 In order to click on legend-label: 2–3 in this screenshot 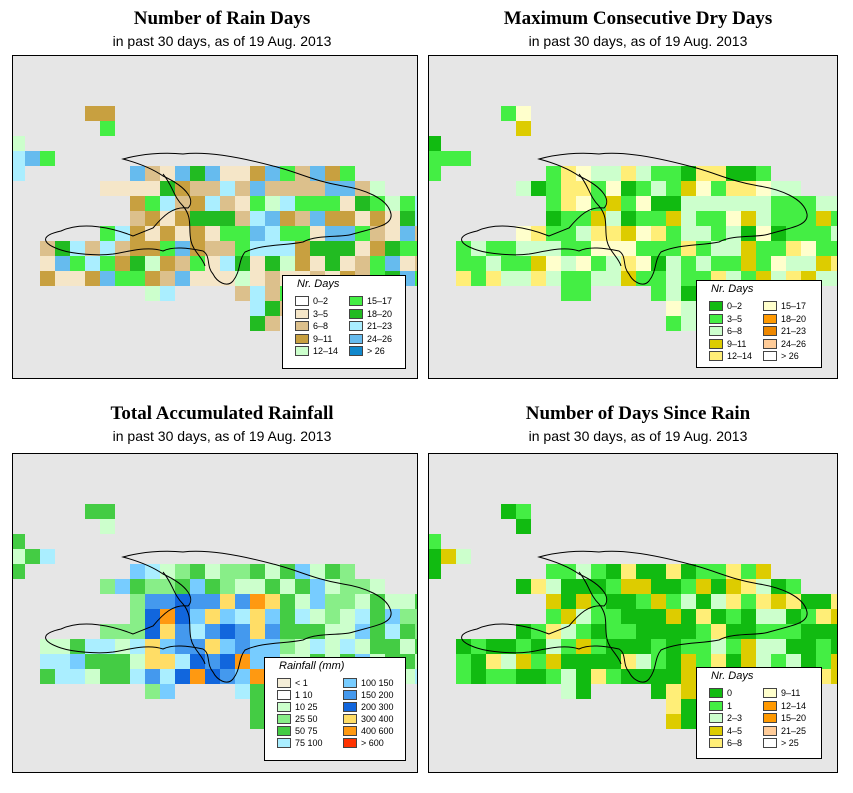, I will do `click(735, 718)`.